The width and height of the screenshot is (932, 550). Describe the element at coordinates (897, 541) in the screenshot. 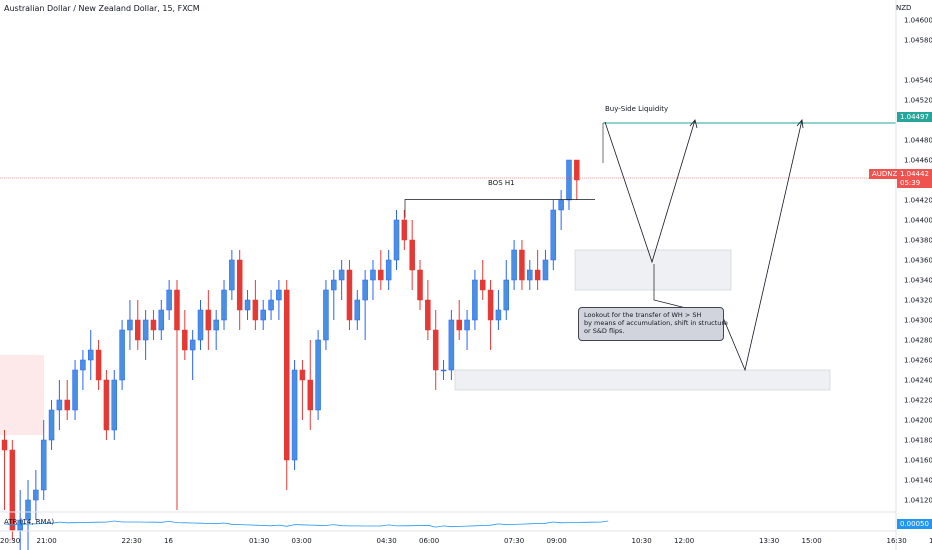

I see `time-axis-label: 16:30` at that location.